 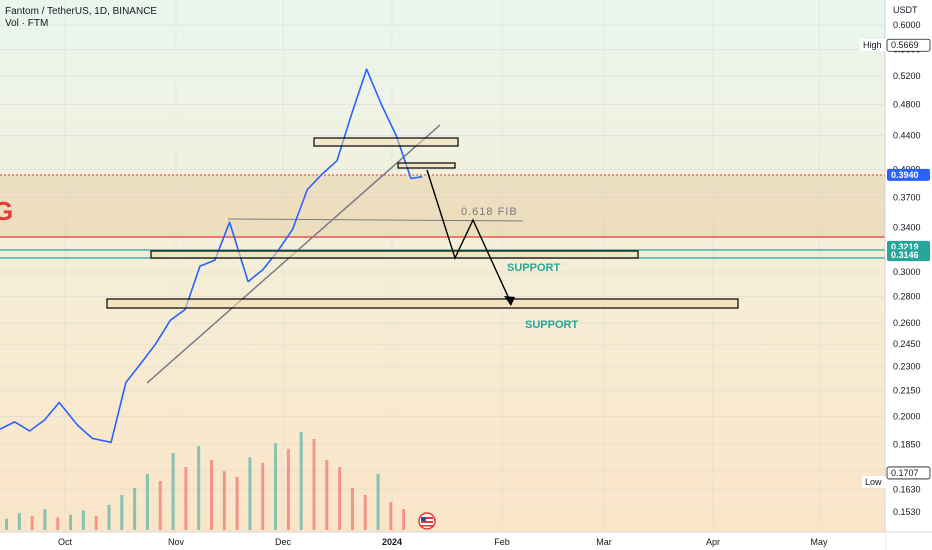 What do you see at coordinates (905, 247) in the screenshot?
I see `price-tag-value: 0.3219` at bounding box center [905, 247].